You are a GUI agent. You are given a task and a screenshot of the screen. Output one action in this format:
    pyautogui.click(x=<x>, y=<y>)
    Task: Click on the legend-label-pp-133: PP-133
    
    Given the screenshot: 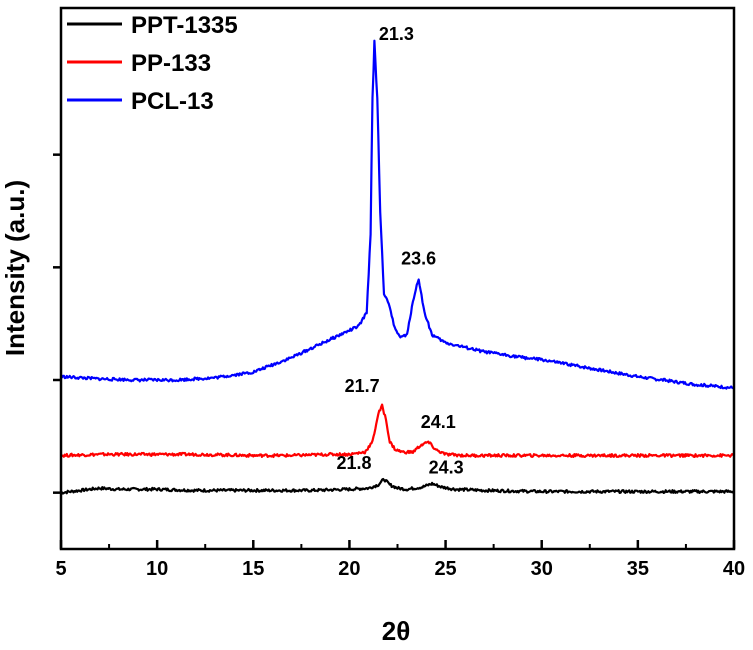 What is the action you would take?
    pyautogui.click(x=171, y=63)
    